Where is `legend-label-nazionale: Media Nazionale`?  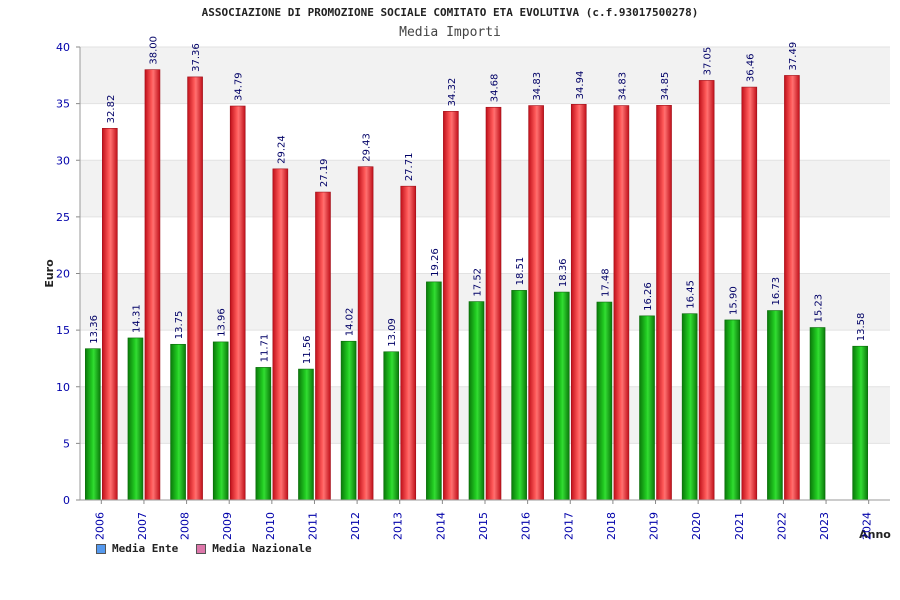 legend-label-nazionale: Media Nazionale is located at coordinates (262, 548).